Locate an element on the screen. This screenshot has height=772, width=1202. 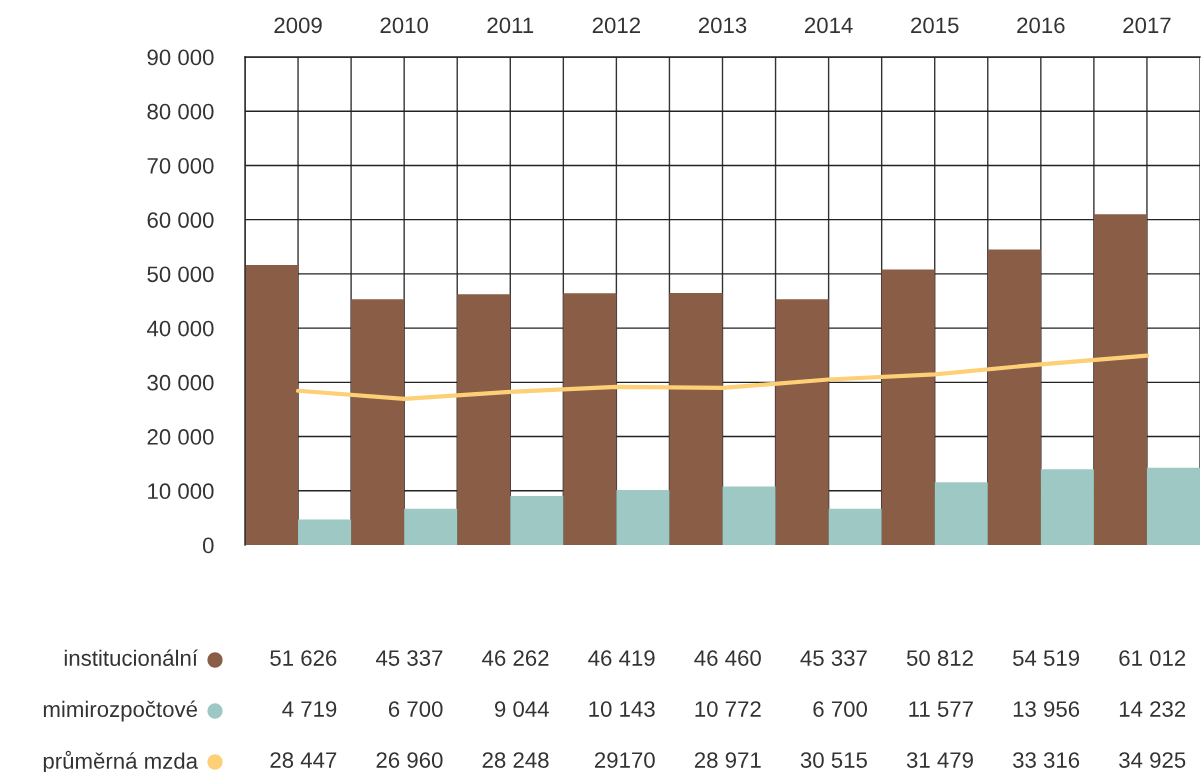
x-tick-label: 2015 is located at coordinates (935, 25).